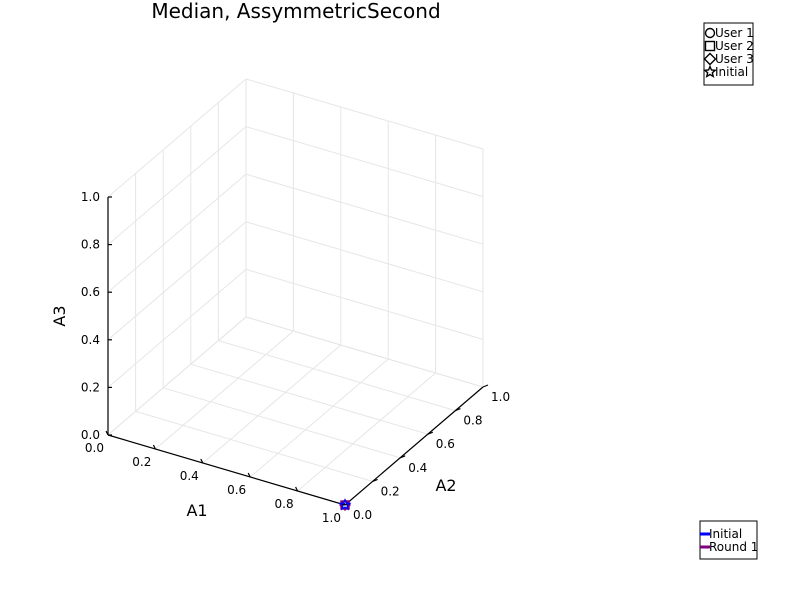 The image size is (800, 600). I want to click on x-axis-label: A1, so click(196, 510).